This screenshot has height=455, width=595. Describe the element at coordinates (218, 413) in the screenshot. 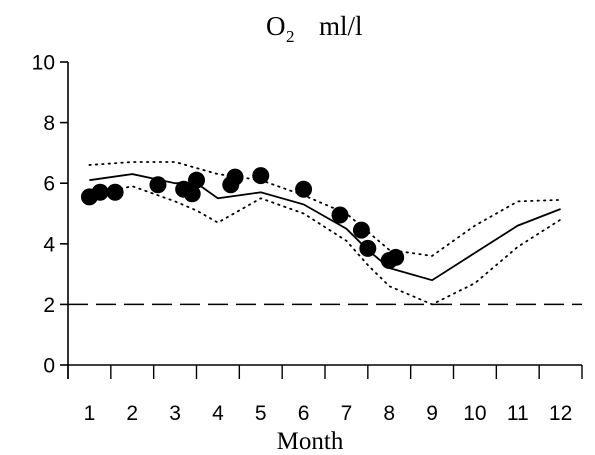

I see `x-tick-label-4: 4` at that location.